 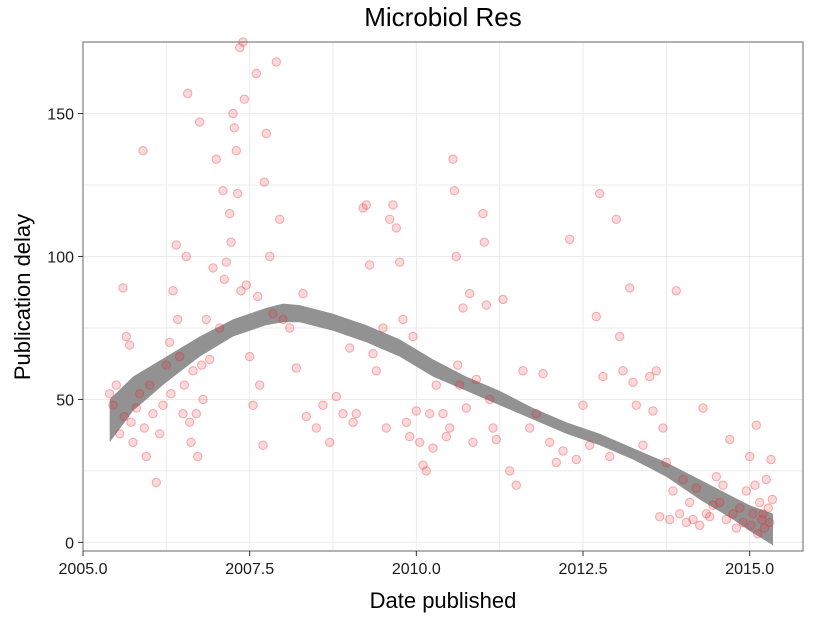 What do you see at coordinates (65, 400) in the screenshot?
I see `y-tick-label: 50` at bounding box center [65, 400].